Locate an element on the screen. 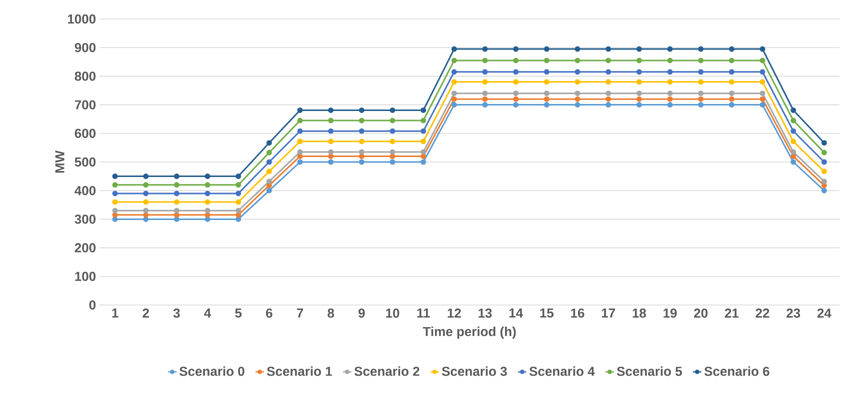  y-axis-title: MW is located at coordinates (59, 161).